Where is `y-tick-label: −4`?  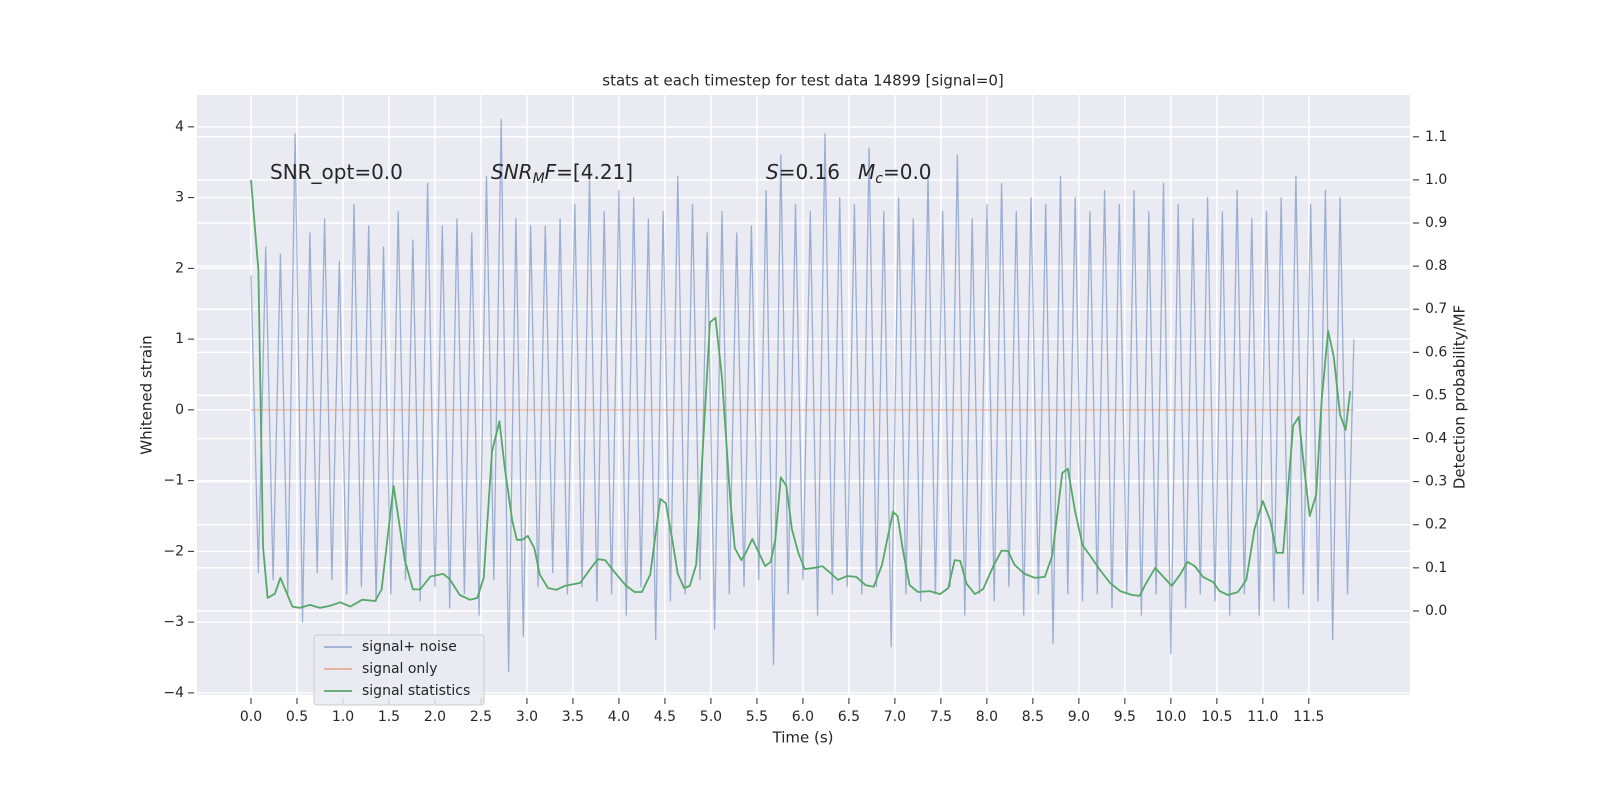
y-tick-label: −4 is located at coordinates (173, 693).